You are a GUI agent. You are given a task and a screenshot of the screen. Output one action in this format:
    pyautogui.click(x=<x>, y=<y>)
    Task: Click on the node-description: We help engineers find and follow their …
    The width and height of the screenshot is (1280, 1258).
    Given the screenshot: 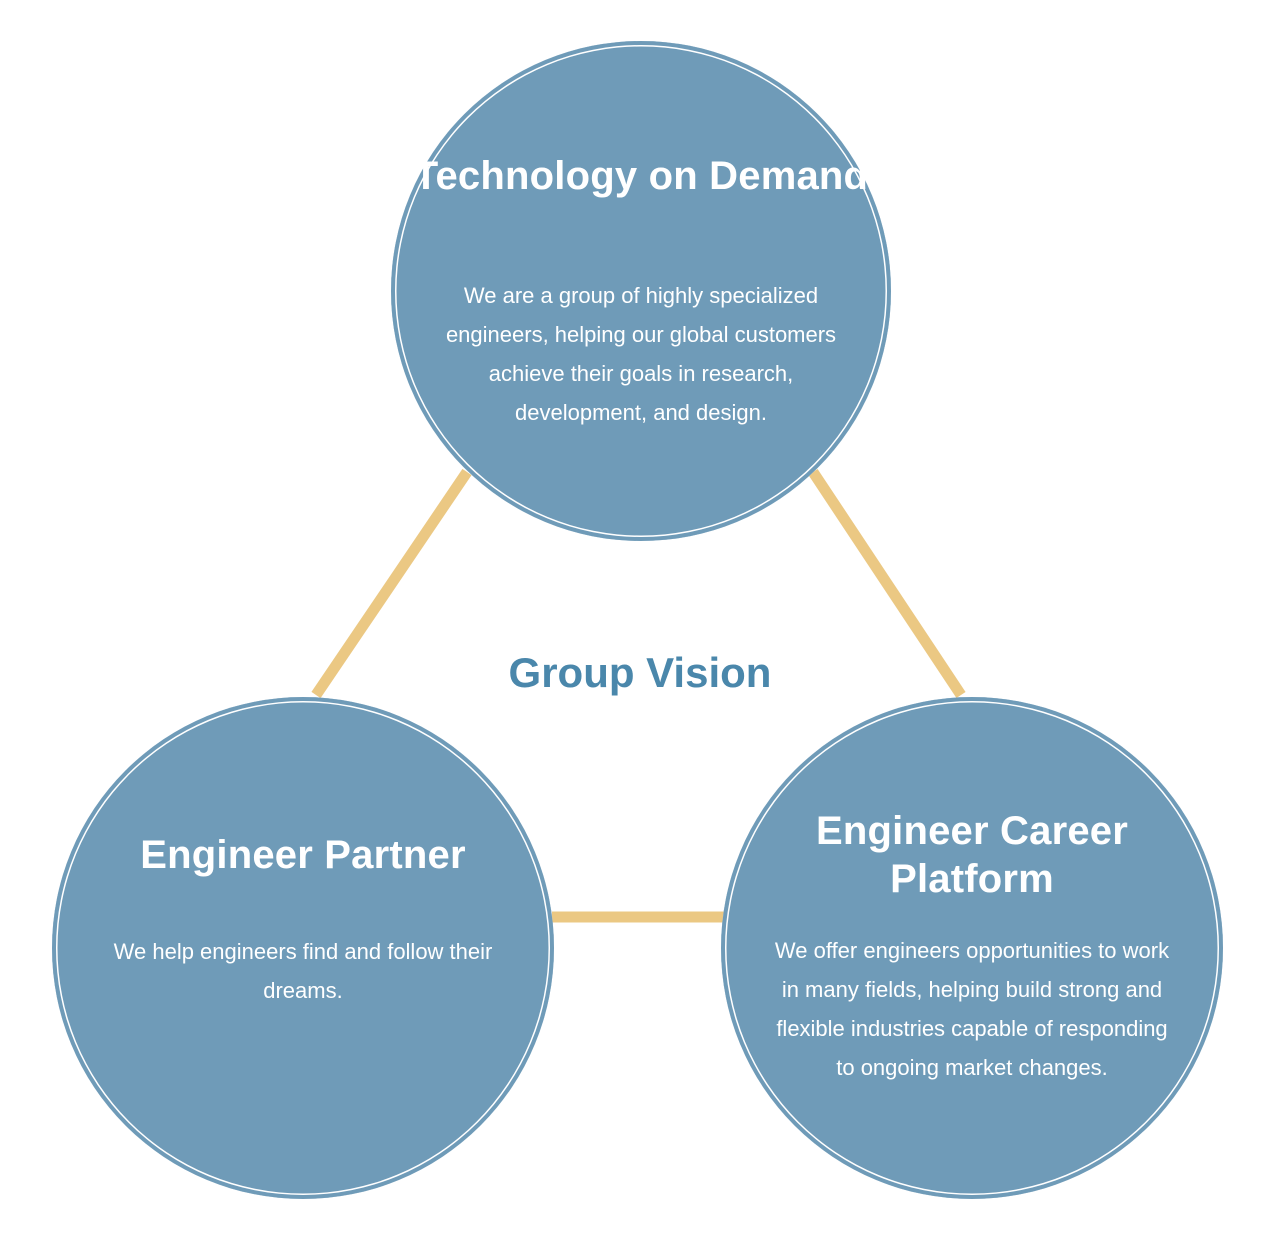 What is the action you would take?
    pyautogui.click(x=303, y=971)
    